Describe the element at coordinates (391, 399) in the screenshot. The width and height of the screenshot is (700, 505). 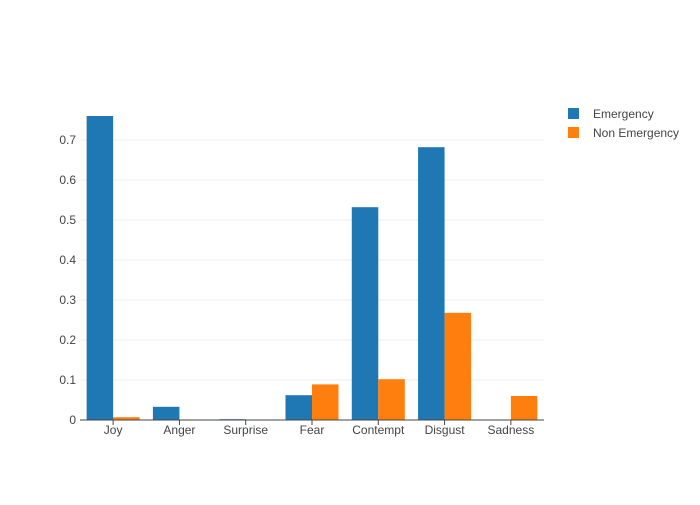
I see `bar-non-emergency-contempt` at that location.